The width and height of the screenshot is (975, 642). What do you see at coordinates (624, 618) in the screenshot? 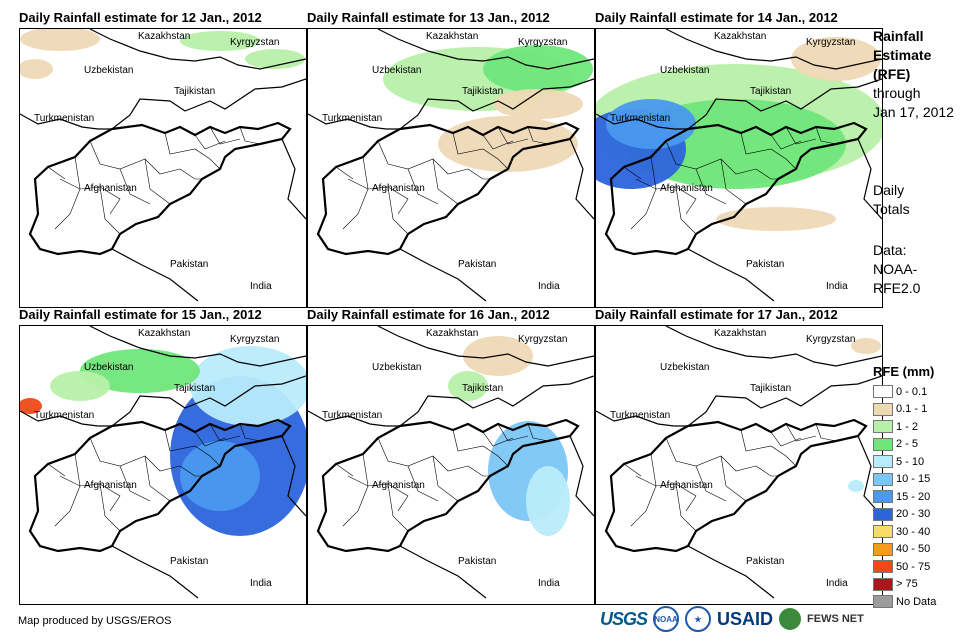
I see `usgs-logo: USGS` at bounding box center [624, 618].